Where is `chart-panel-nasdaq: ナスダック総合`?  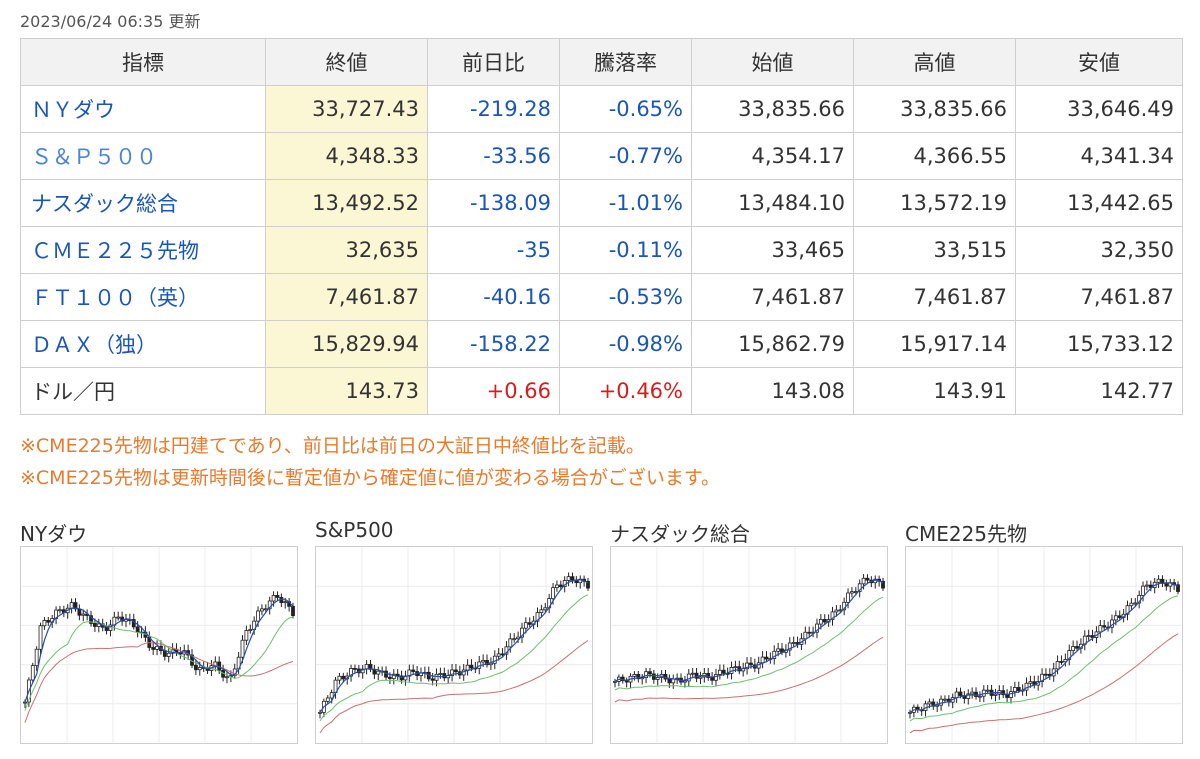
chart-panel-nasdaq: ナスダック総合 is located at coordinates (749, 631).